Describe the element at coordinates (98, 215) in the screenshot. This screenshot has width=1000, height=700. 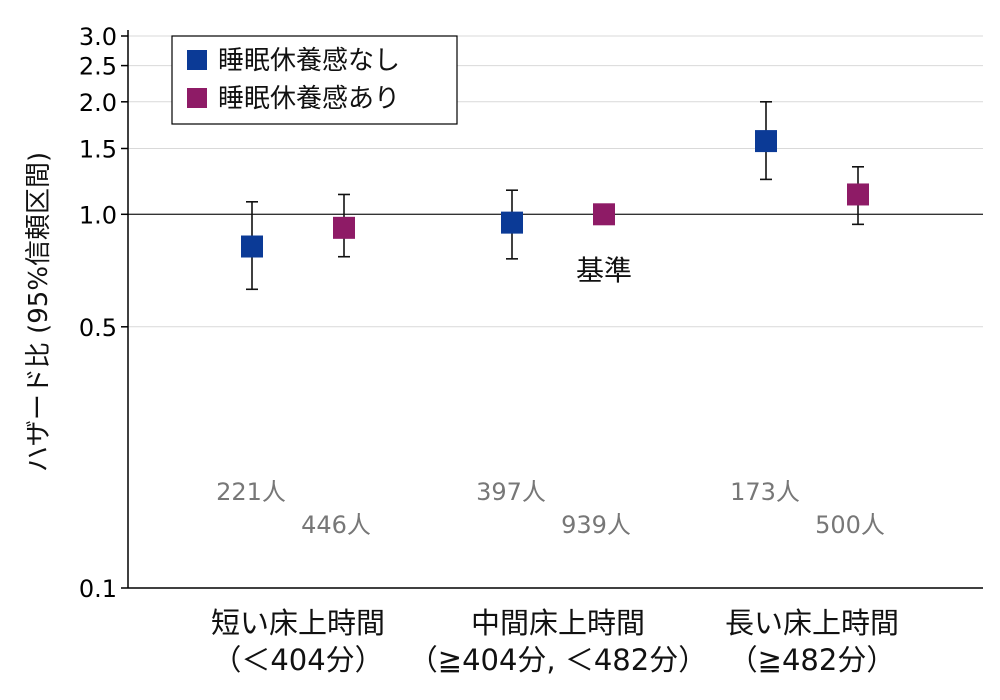
I see `y-tick-label: 1.0` at that location.